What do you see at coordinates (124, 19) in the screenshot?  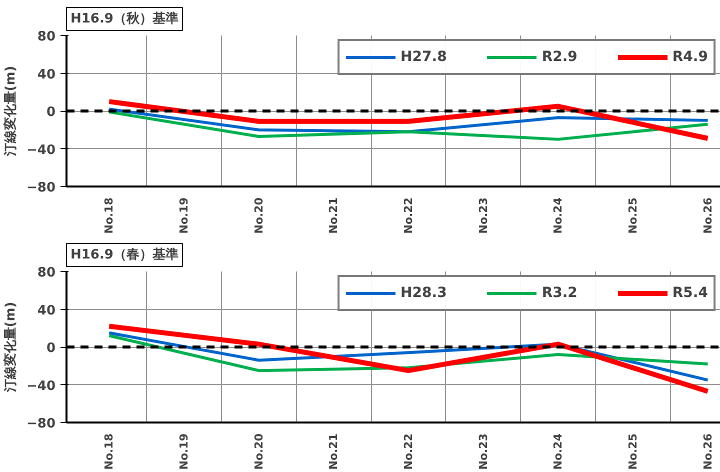 I see `chart-title: H16.9（秋）基準` at bounding box center [124, 19].